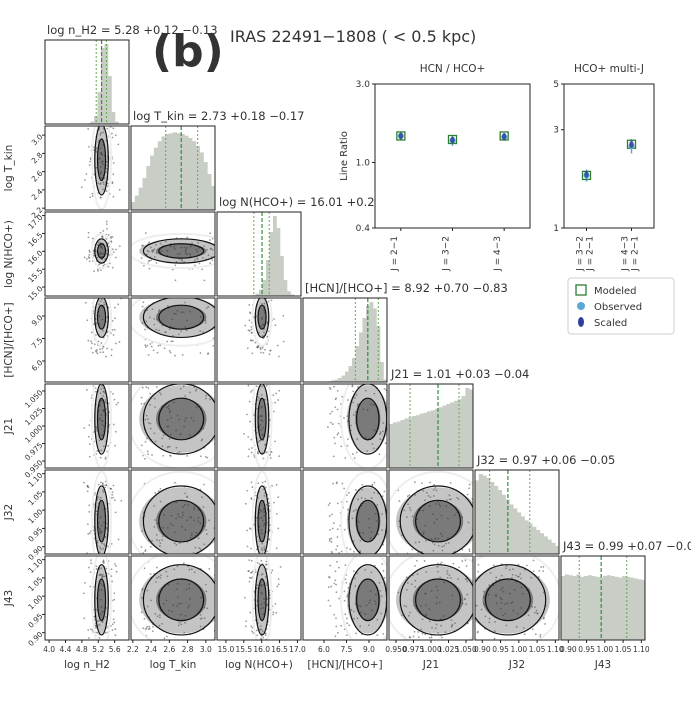 The height and width of the screenshot is (706, 691). What do you see at coordinates (618, 307) in the screenshot?
I see `legend-label: Observed` at bounding box center [618, 307].